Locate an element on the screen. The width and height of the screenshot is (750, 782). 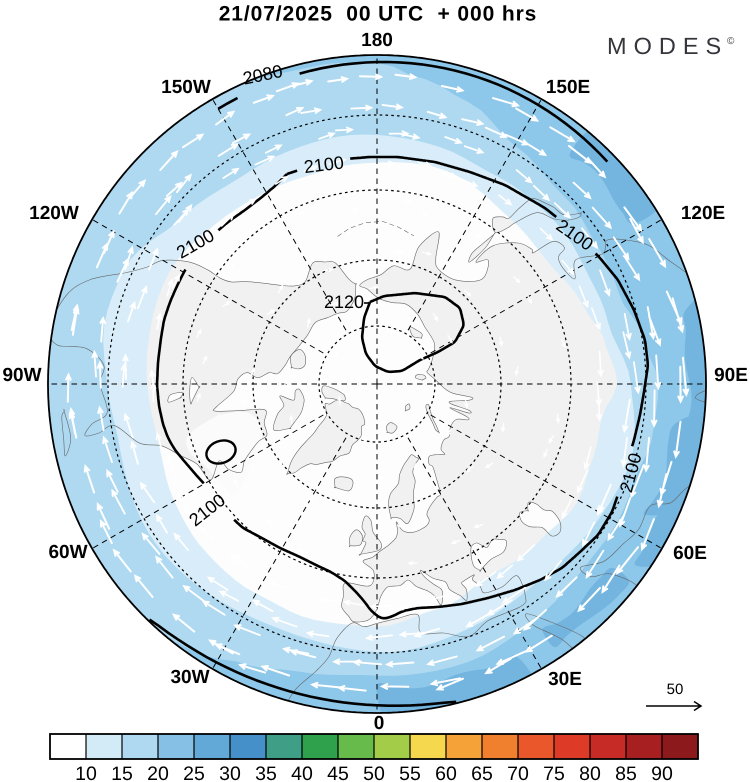
svg-text: 2120 is located at coordinates (344, 302).